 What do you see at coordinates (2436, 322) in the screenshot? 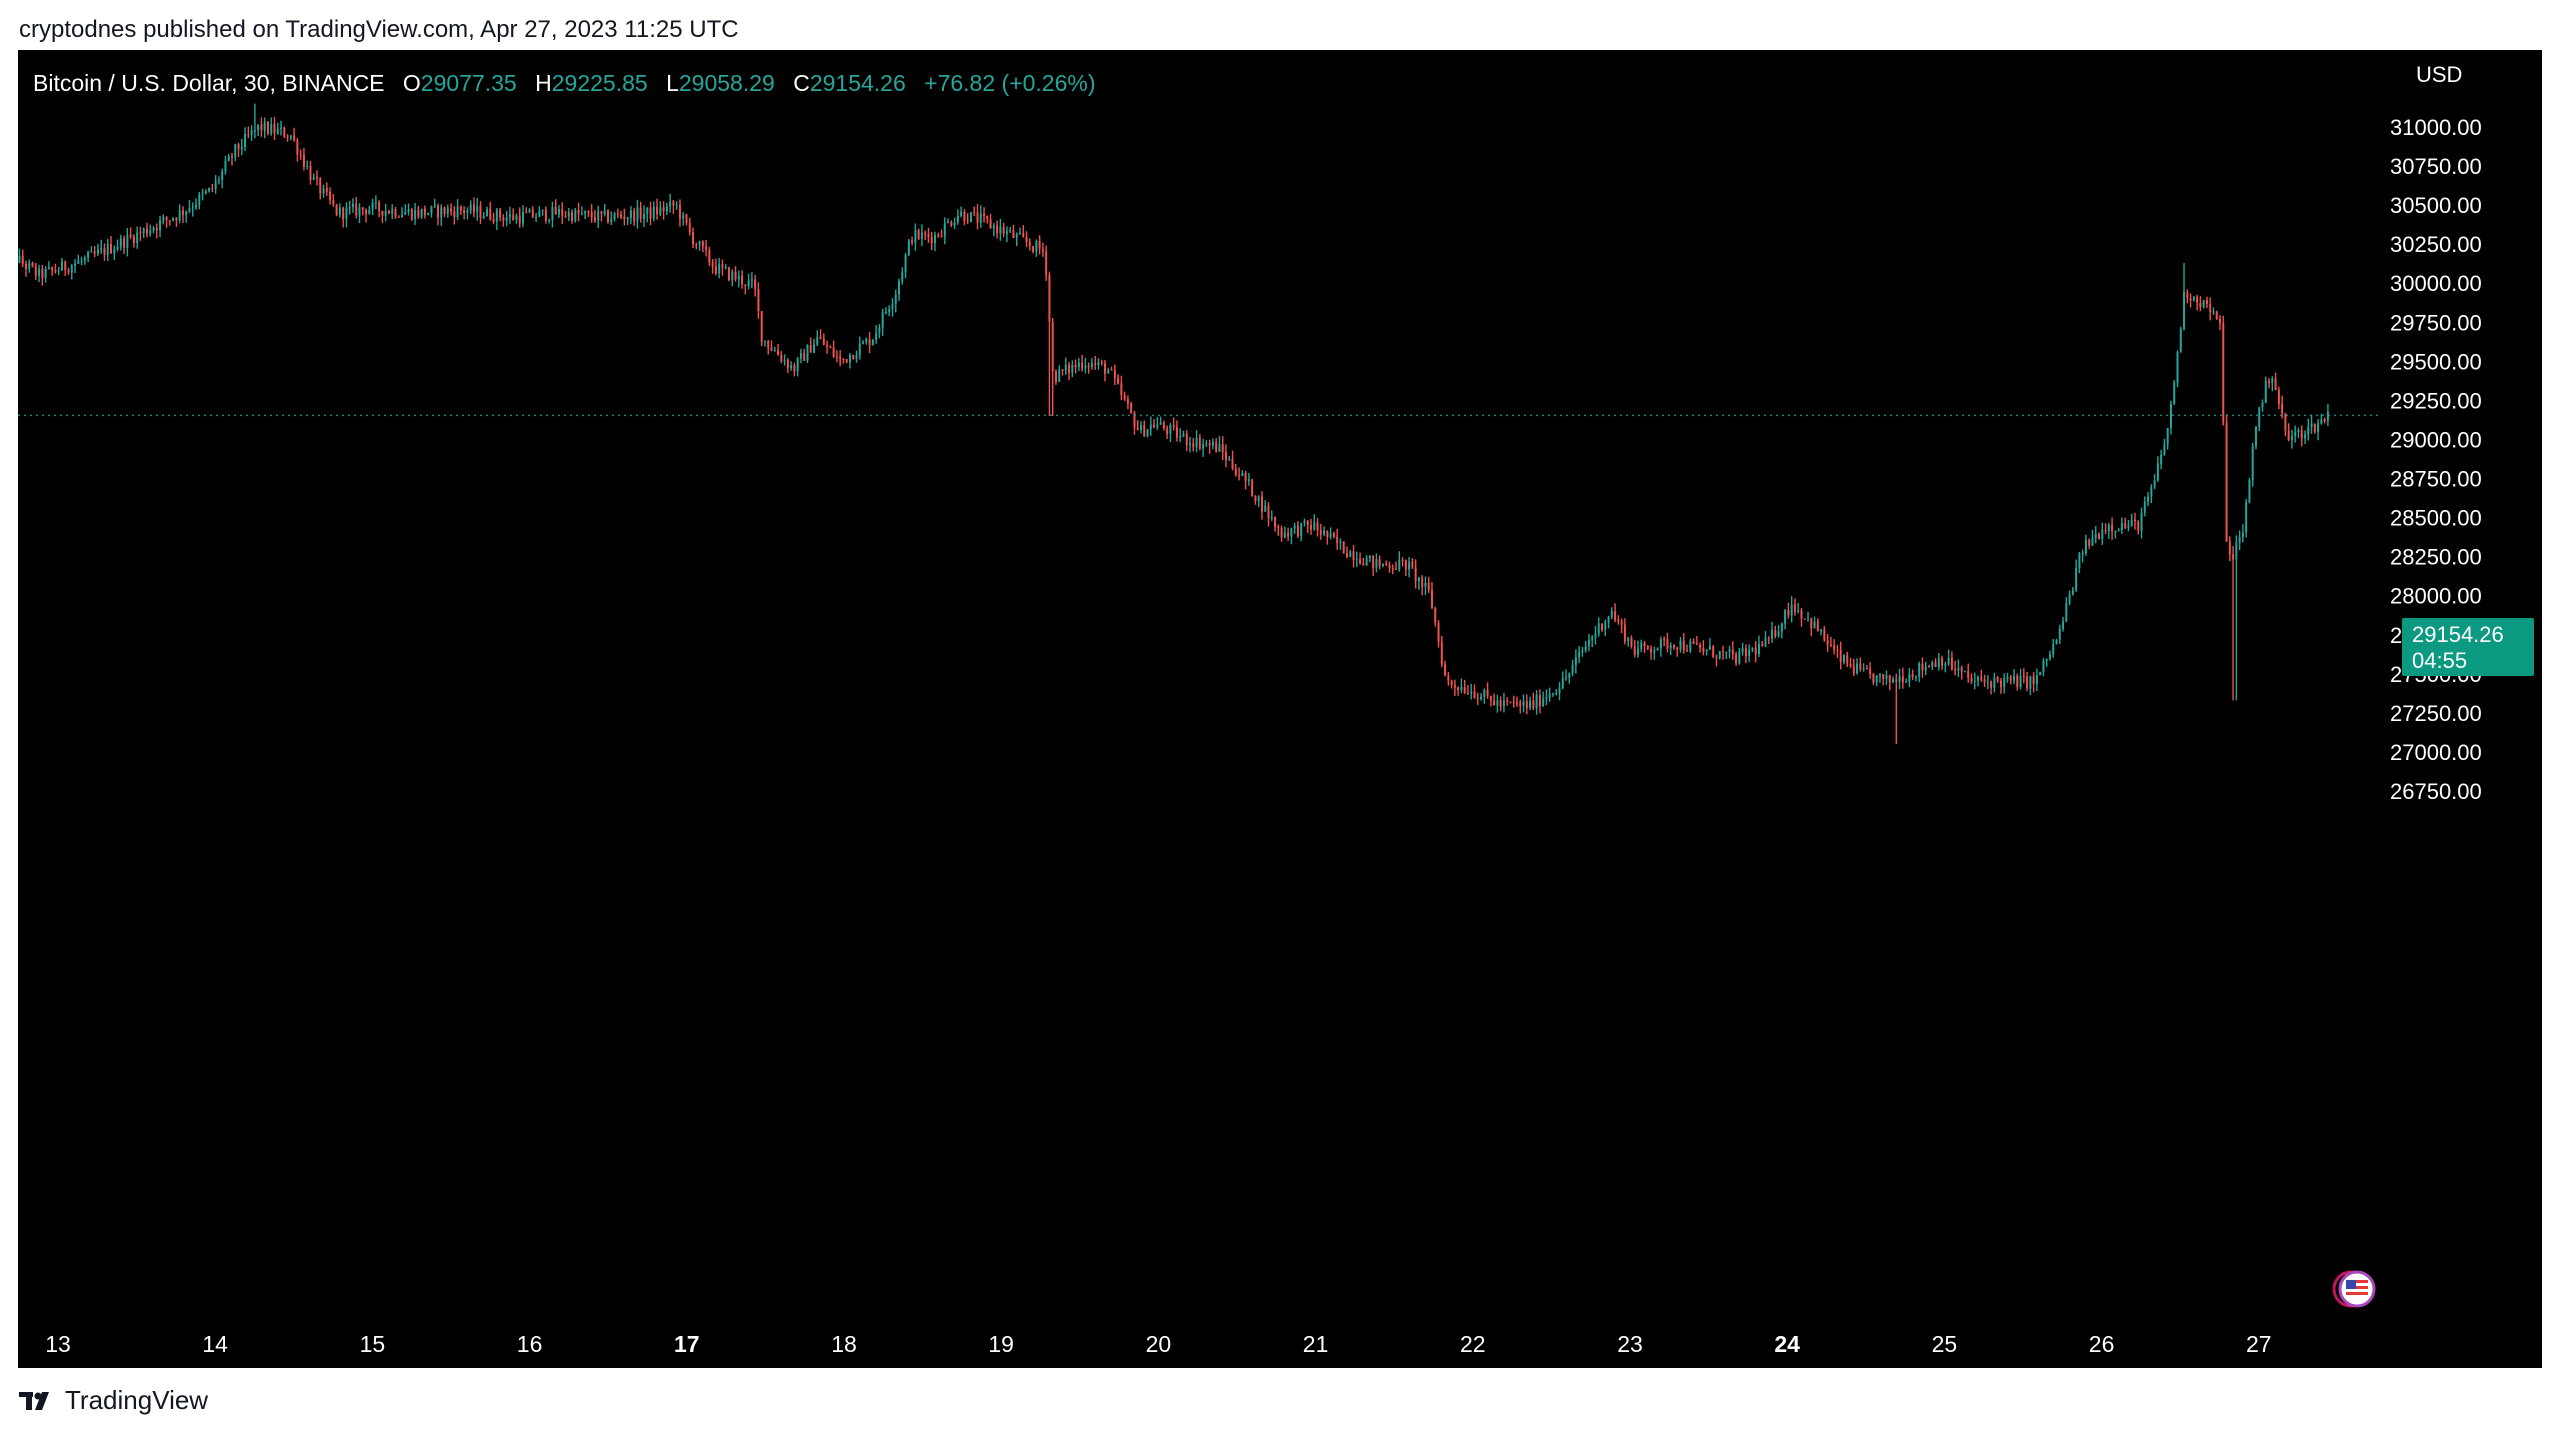
I see `price-tick-label: 29750.00` at bounding box center [2436, 322].